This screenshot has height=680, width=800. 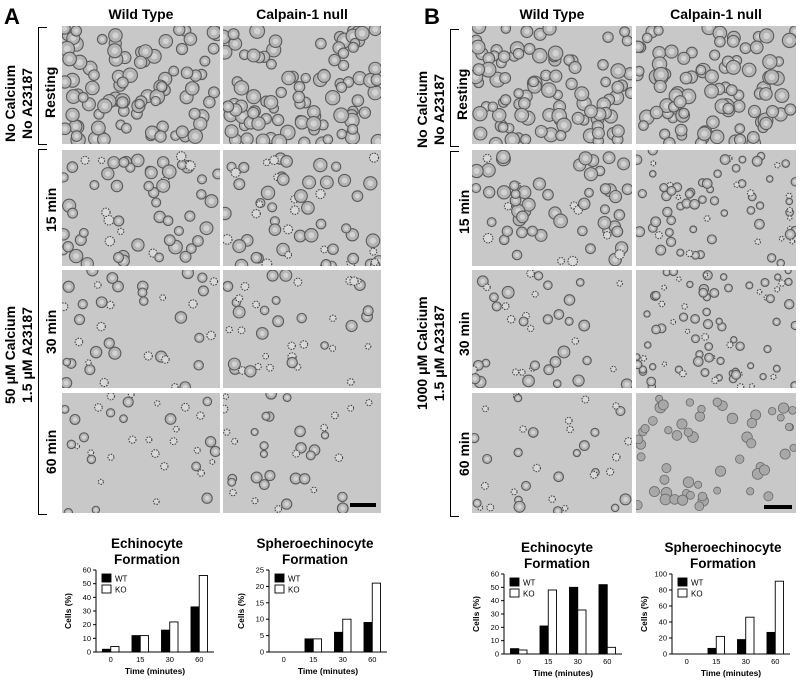 I want to click on bracket-resting-b, so click(x=454, y=88).